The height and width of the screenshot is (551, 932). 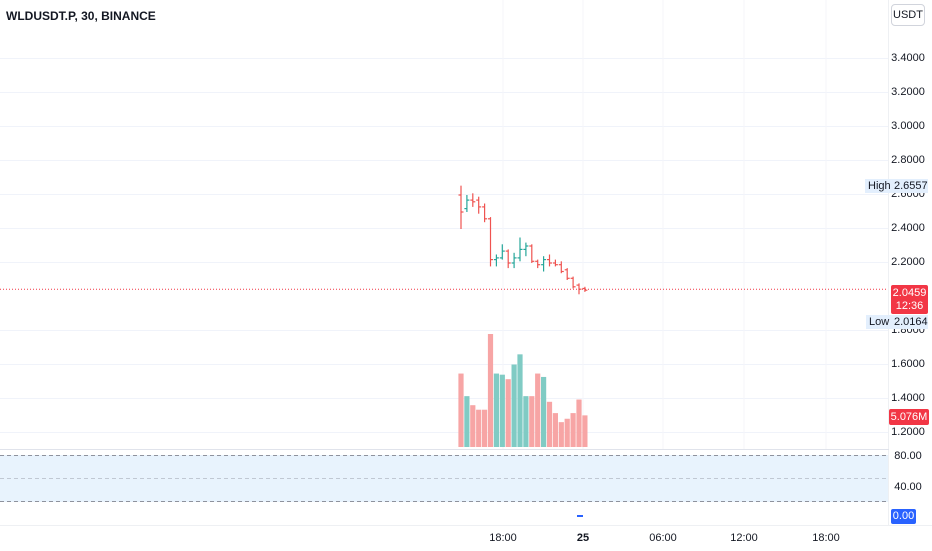 What do you see at coordinates (908, 160) in the screenshot?
I see `price-scale-label: 2.8000` at bounding box center [908, 160].